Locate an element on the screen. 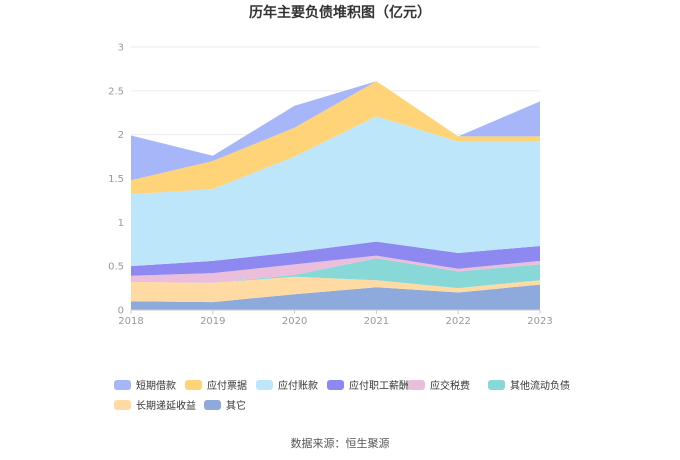 The height and width of the screenshot is (460, 680). legend-label: 长期递延收益 is located at coordinates (166, 405).